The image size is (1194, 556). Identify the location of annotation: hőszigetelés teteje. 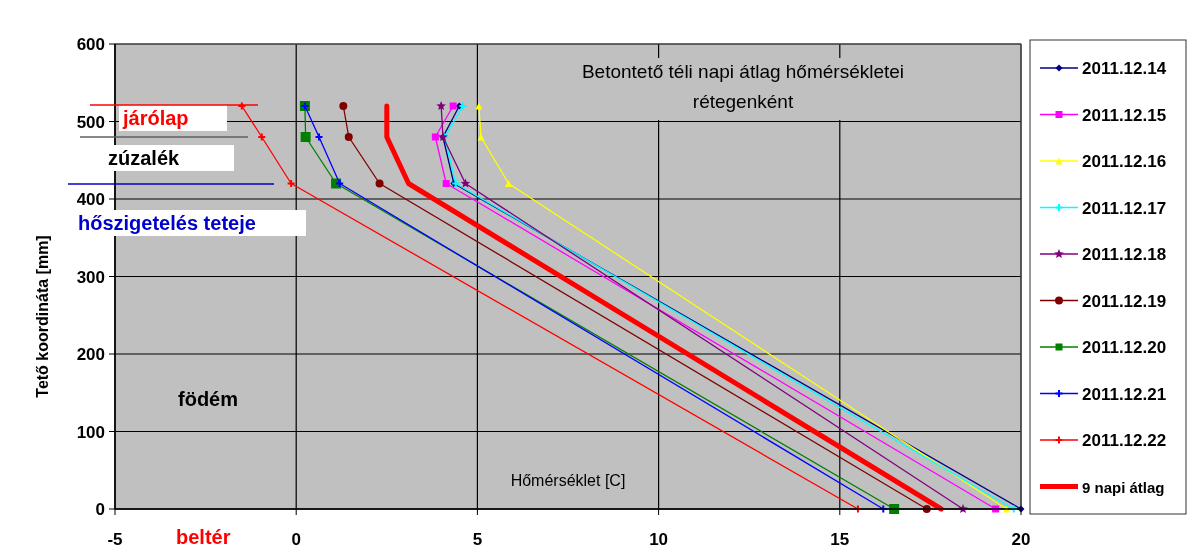
(167, 223).